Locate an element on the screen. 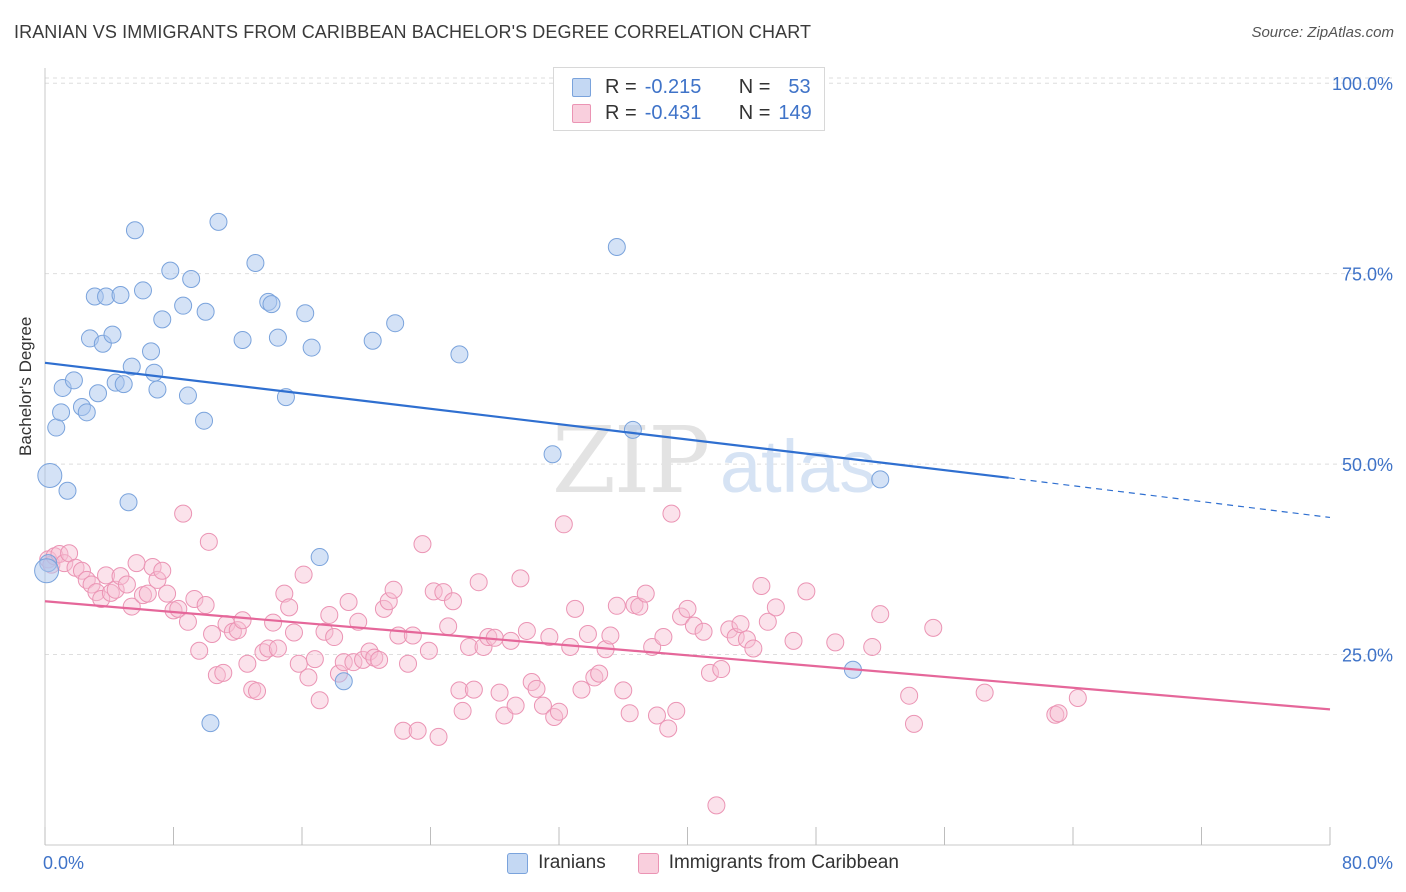  y-axis-label: Bachelor's Degree is located at coordinates (25, 386).